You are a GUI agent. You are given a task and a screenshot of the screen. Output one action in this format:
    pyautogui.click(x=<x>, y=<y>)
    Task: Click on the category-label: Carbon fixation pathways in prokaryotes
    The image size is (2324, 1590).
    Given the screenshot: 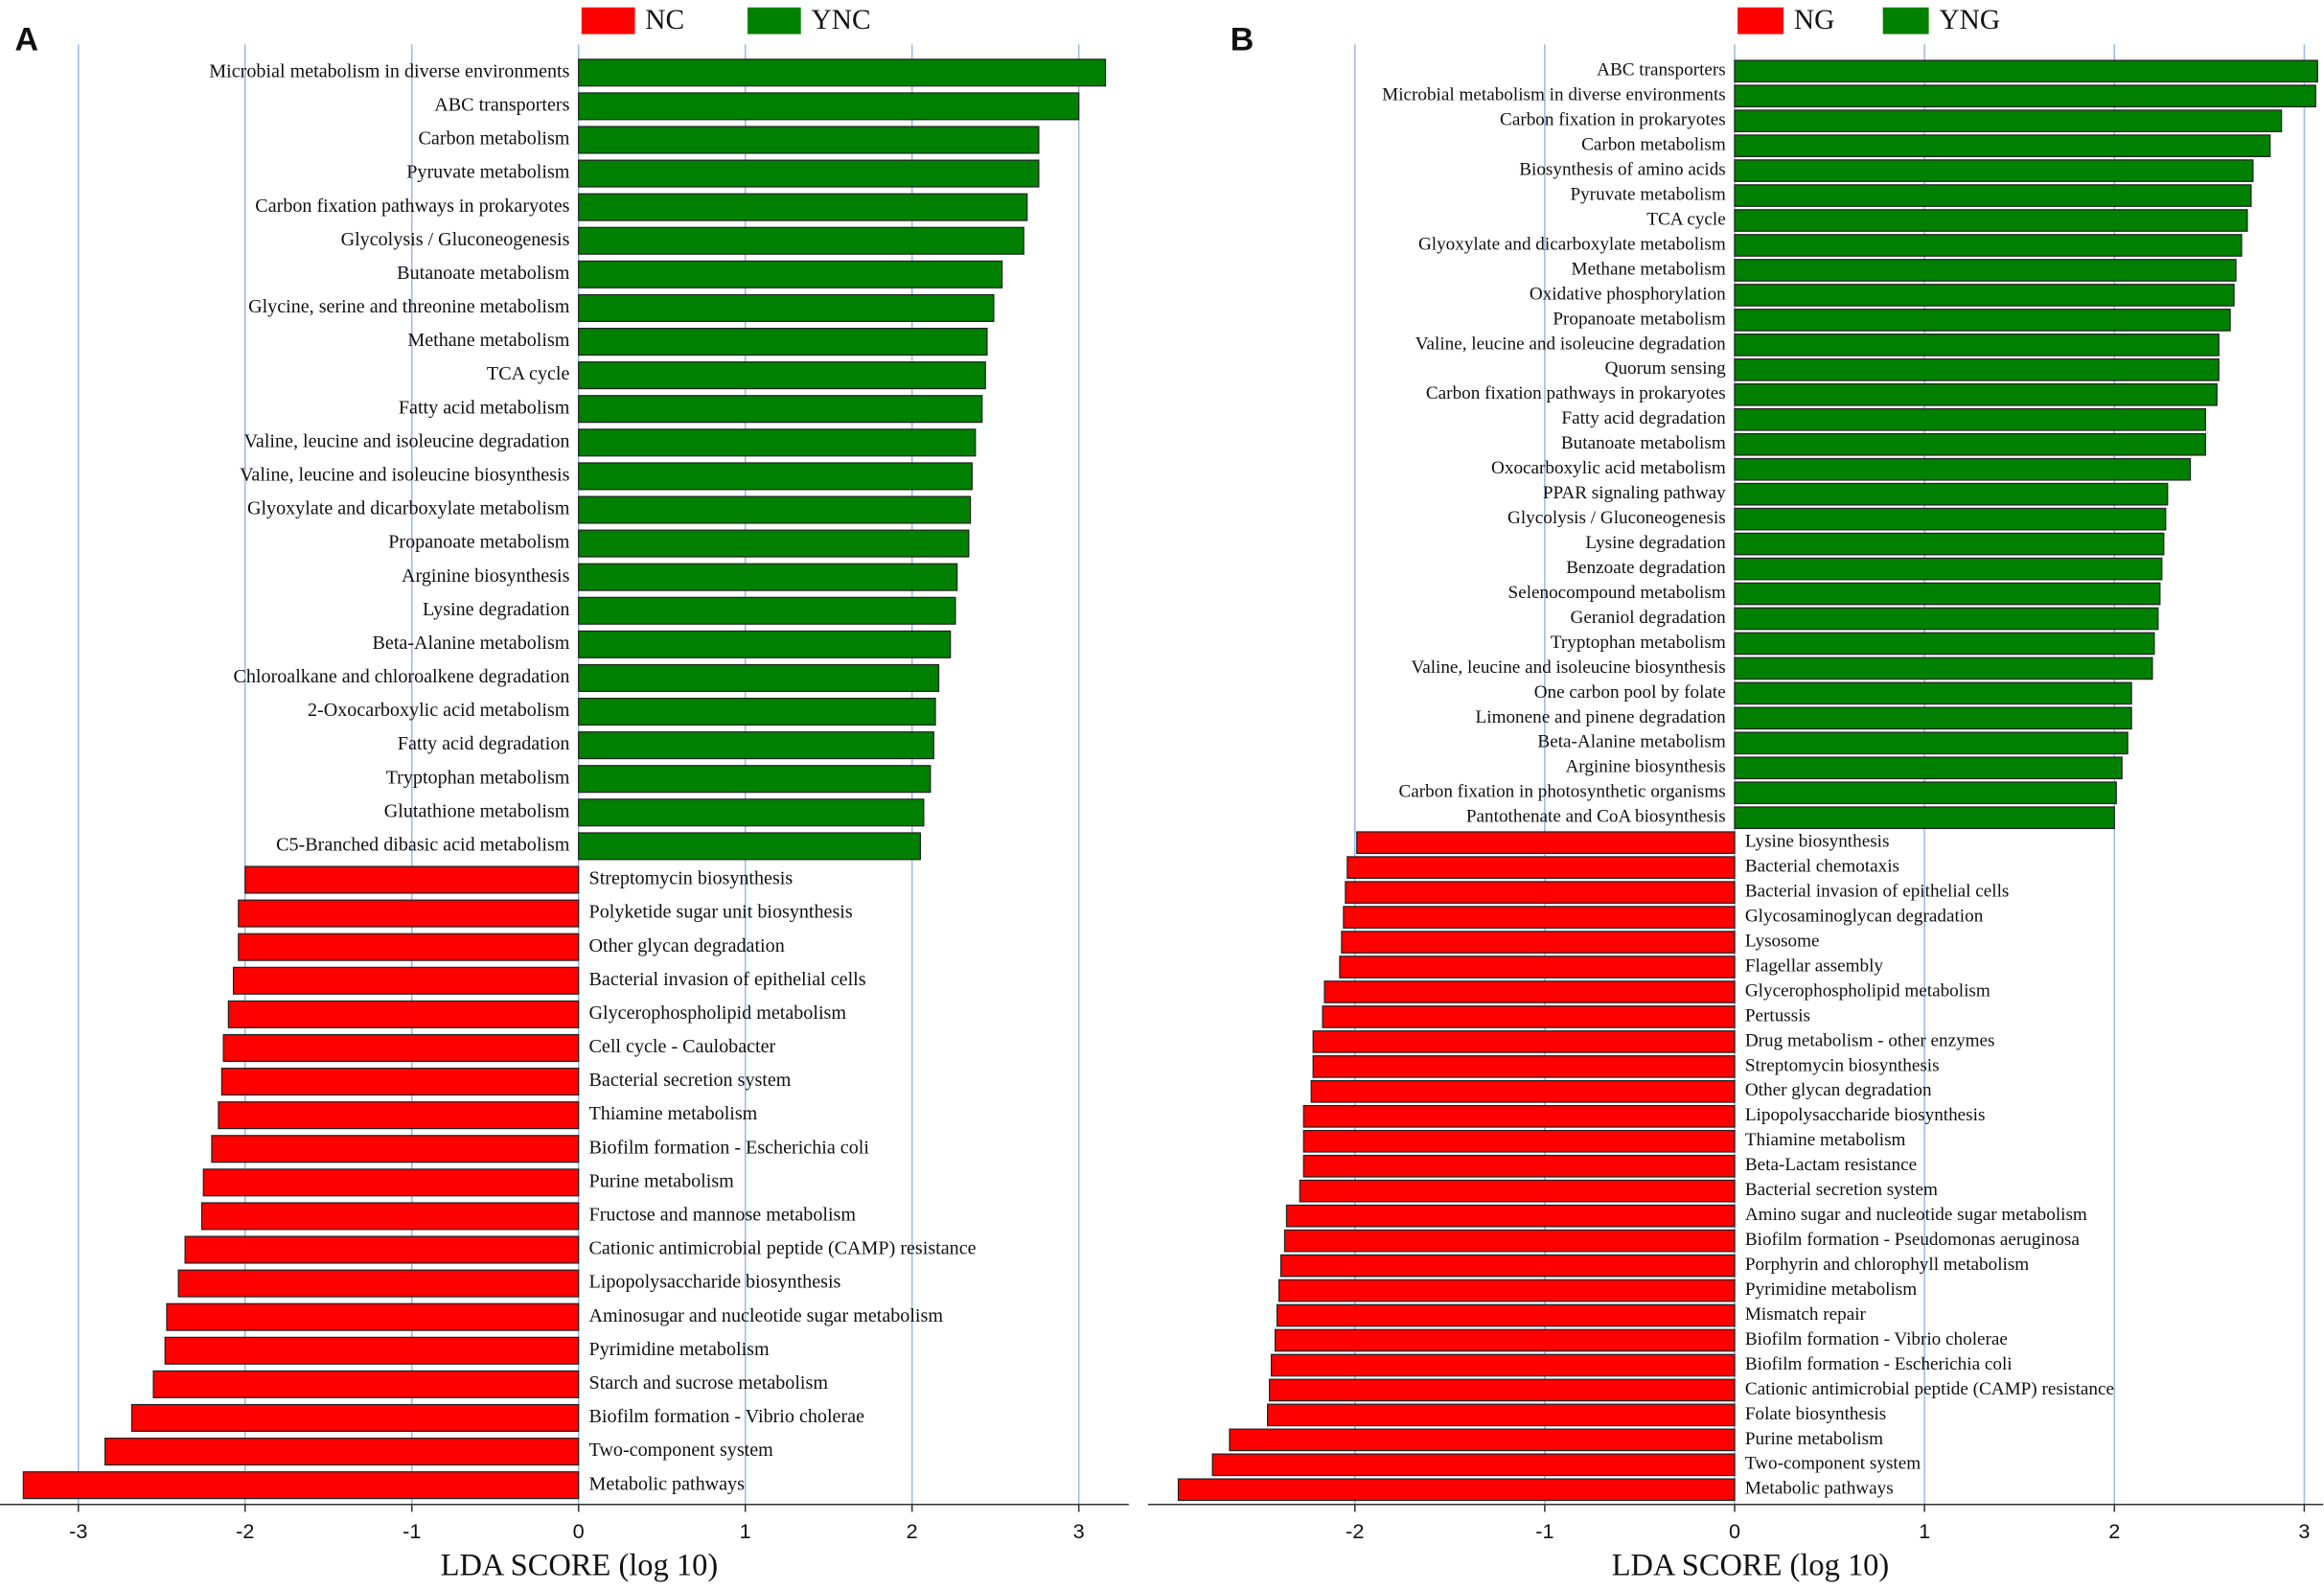 What is the action you would take?
    pyautogui.click(x=412, y=207)
    